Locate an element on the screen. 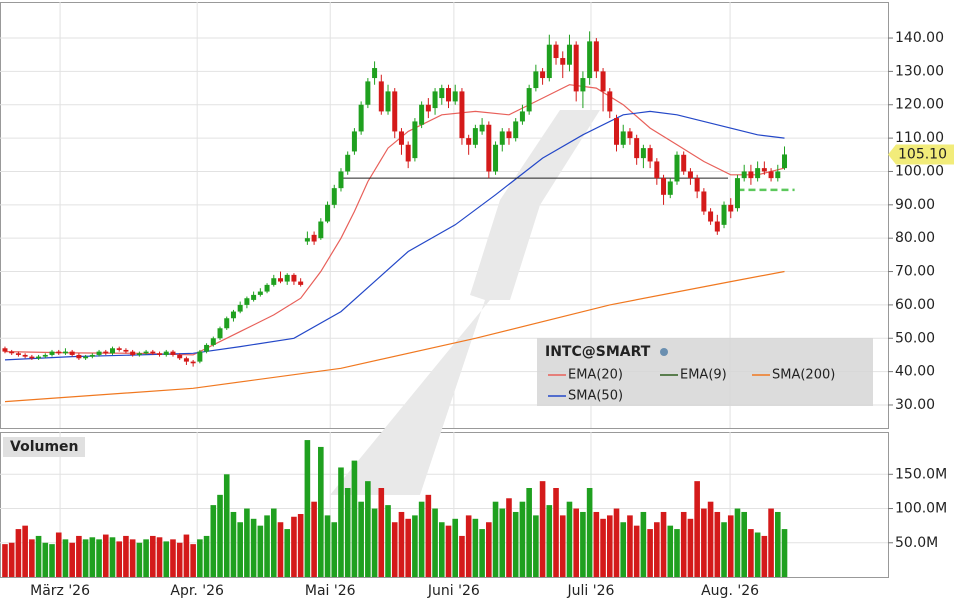 This screenshot has width=960, height=600. x-tick-label: Mai '26 is located at coordinates (330, 591).